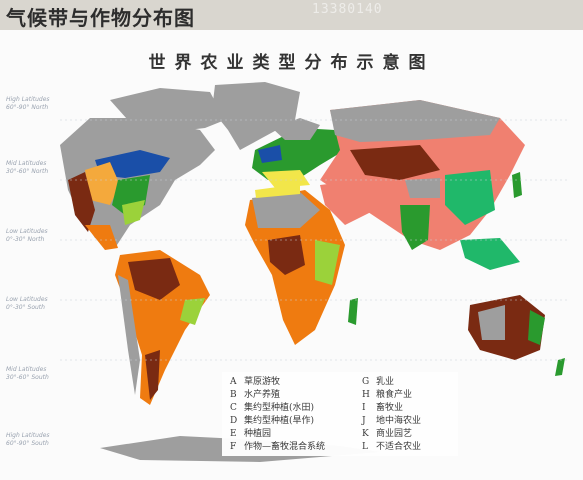  What do you see at coordinates (327, 262) in the screenshot?
I see `africa-east` at bounding box center [327, 262].